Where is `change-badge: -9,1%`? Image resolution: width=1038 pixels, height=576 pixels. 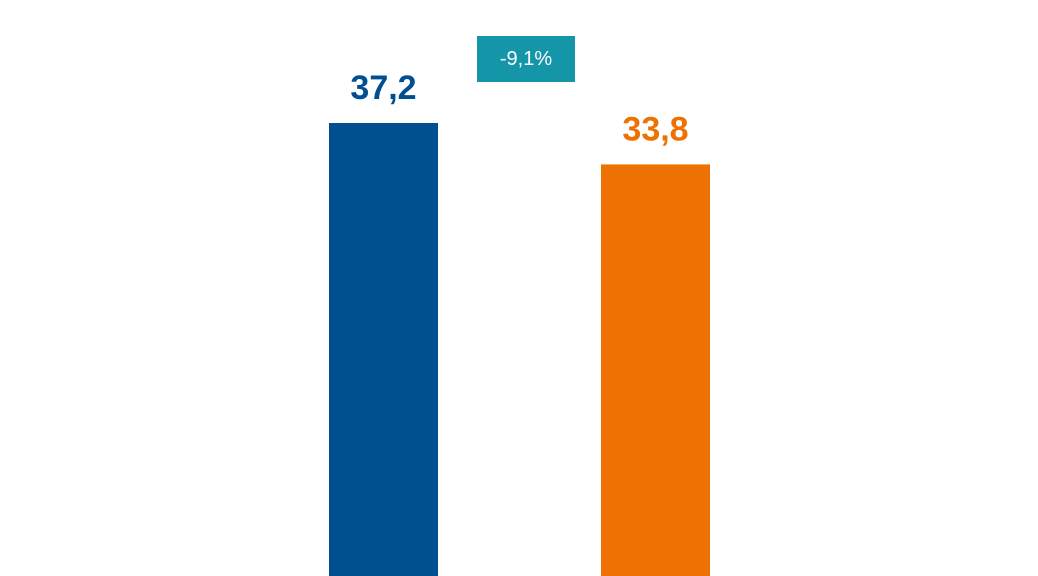 change-badge: -9,1% is located at coordinates (526, 59).